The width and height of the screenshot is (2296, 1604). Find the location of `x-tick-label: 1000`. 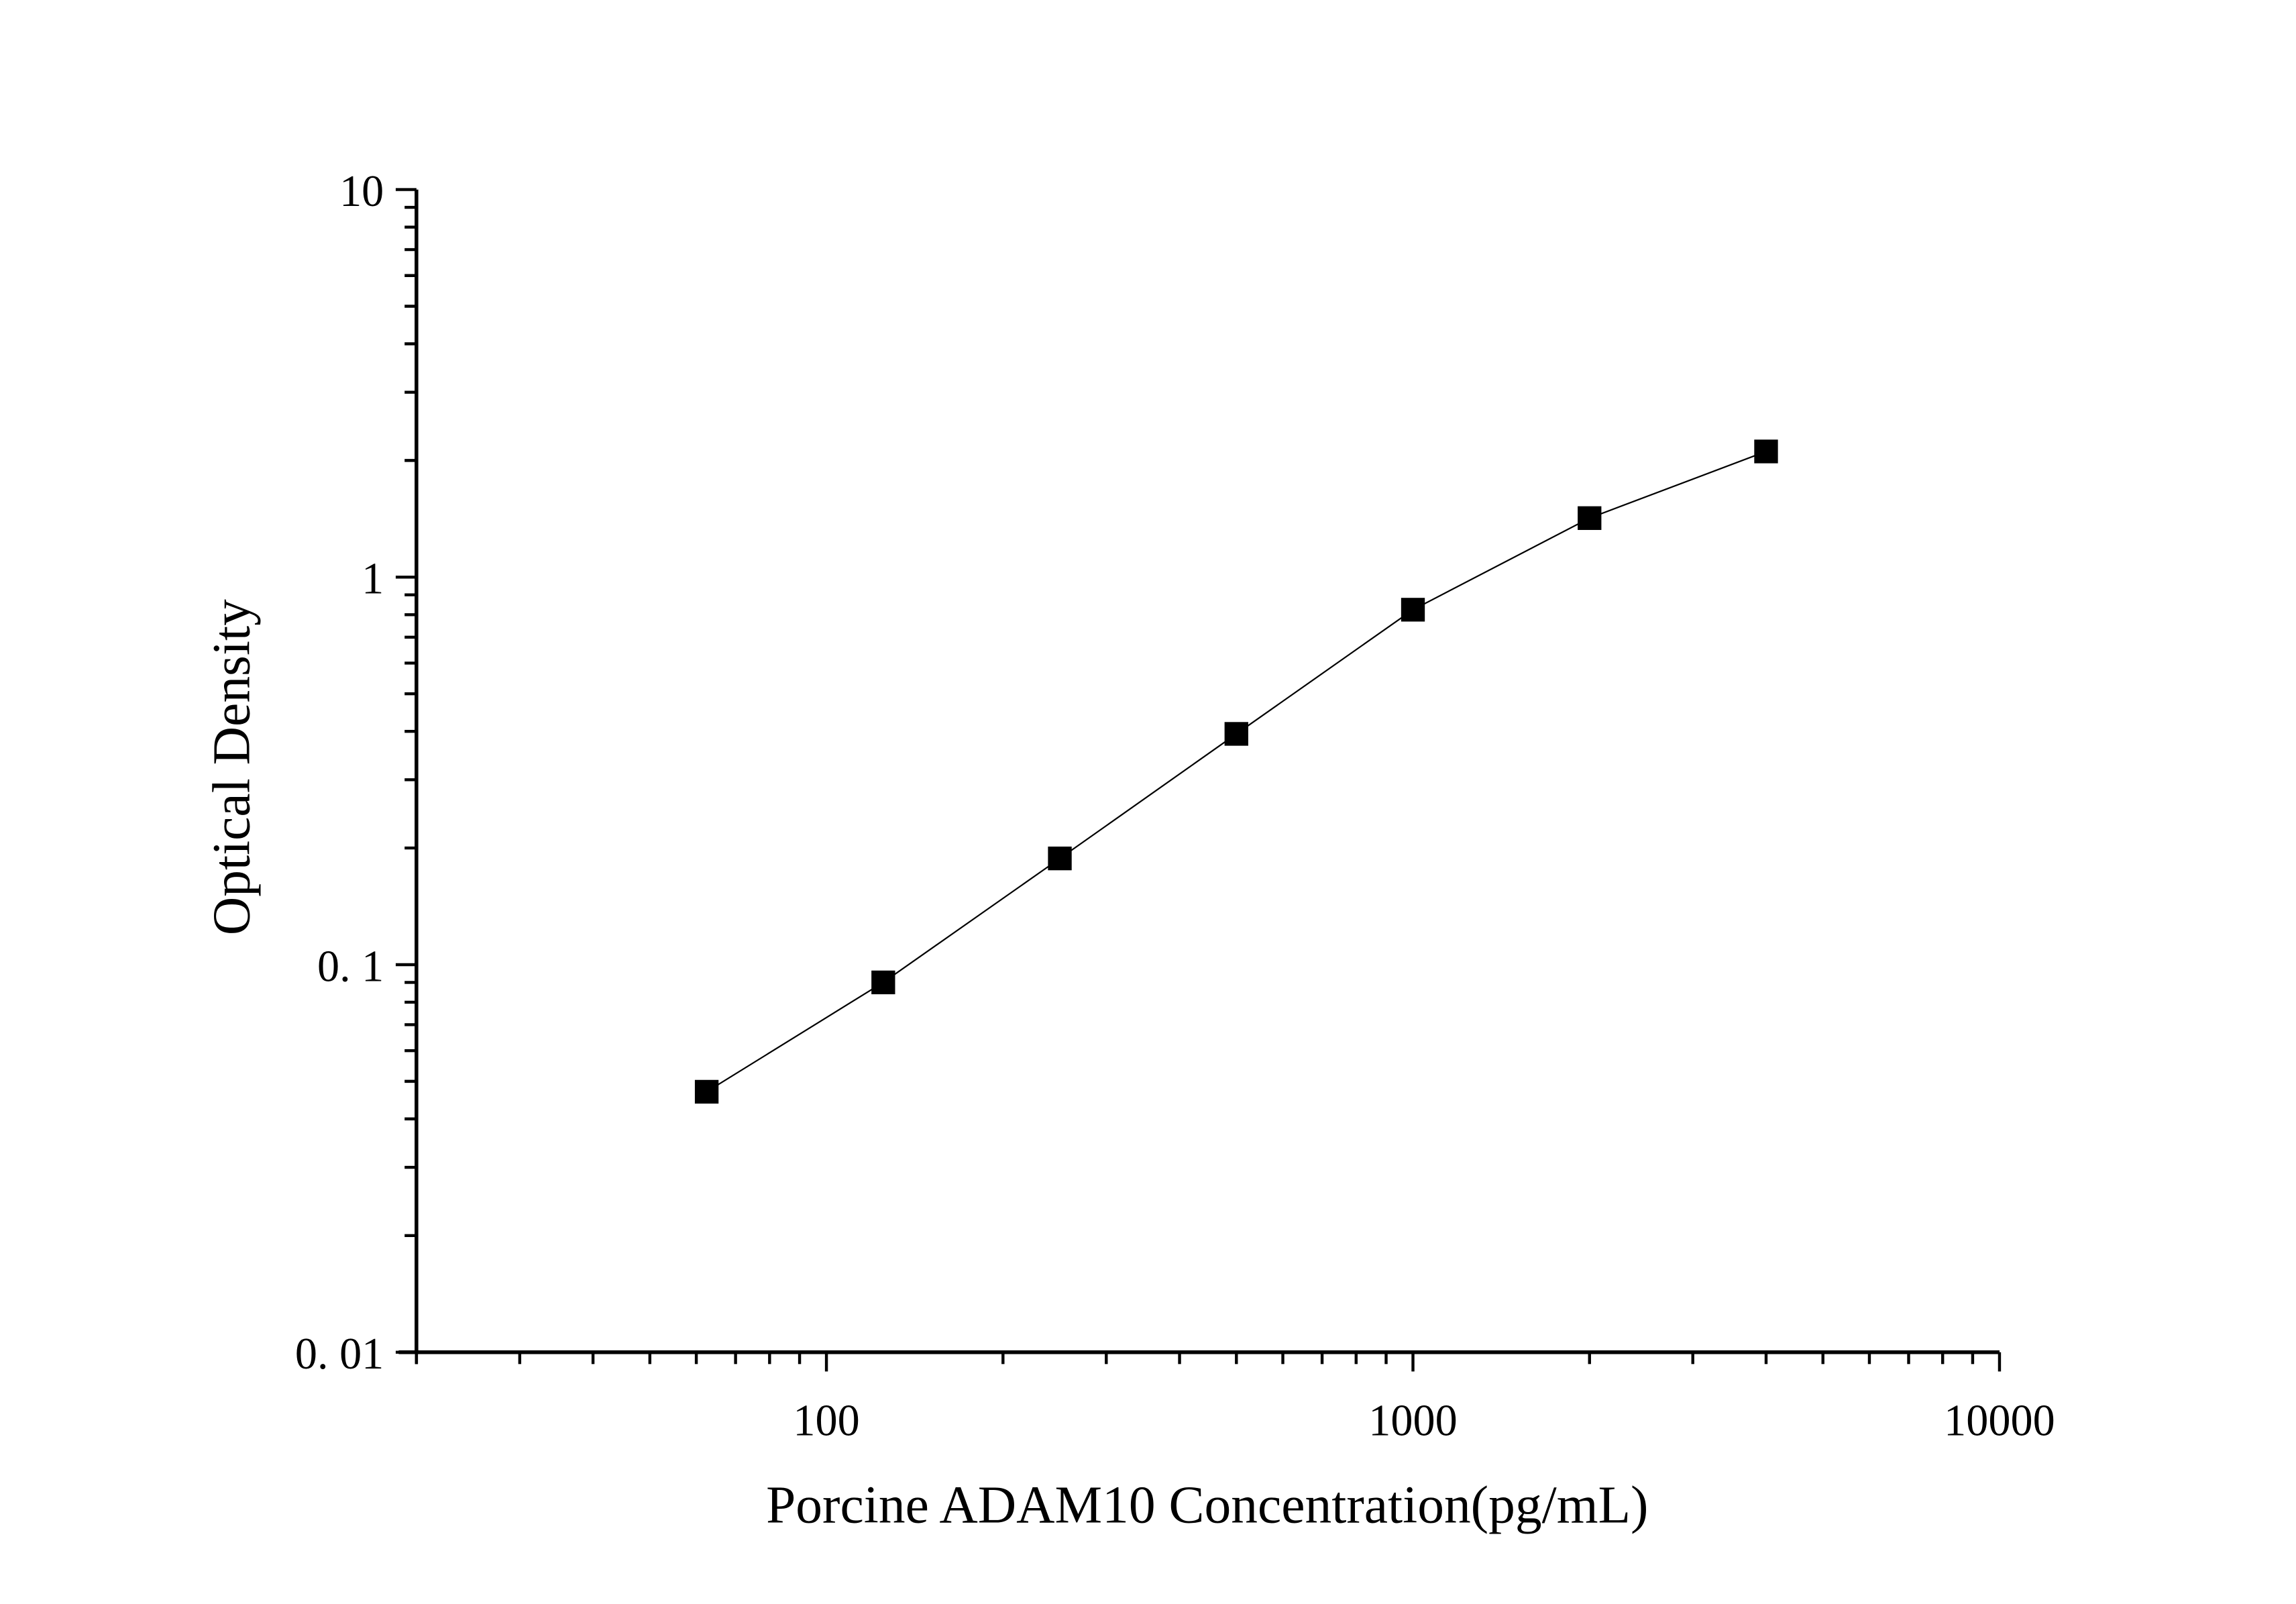

x-tick-label: 1000 is located at coordinates (1412, 1420).